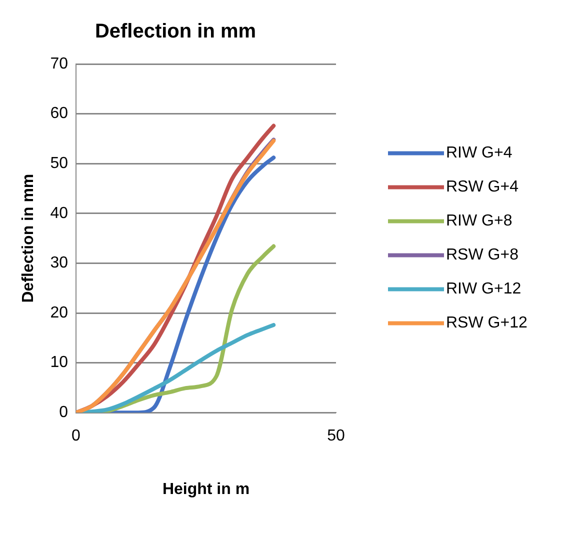  I want to click on chart-title: Deflection in mm, so click(175, 31).